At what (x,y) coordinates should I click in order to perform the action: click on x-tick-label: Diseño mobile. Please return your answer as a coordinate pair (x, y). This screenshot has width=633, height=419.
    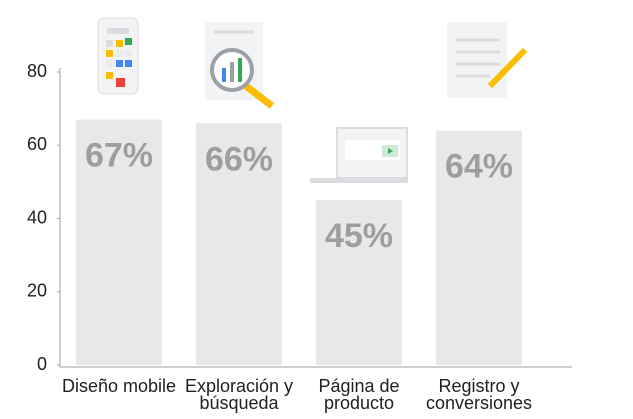
    Looking at the image, I should click on (119, 386).